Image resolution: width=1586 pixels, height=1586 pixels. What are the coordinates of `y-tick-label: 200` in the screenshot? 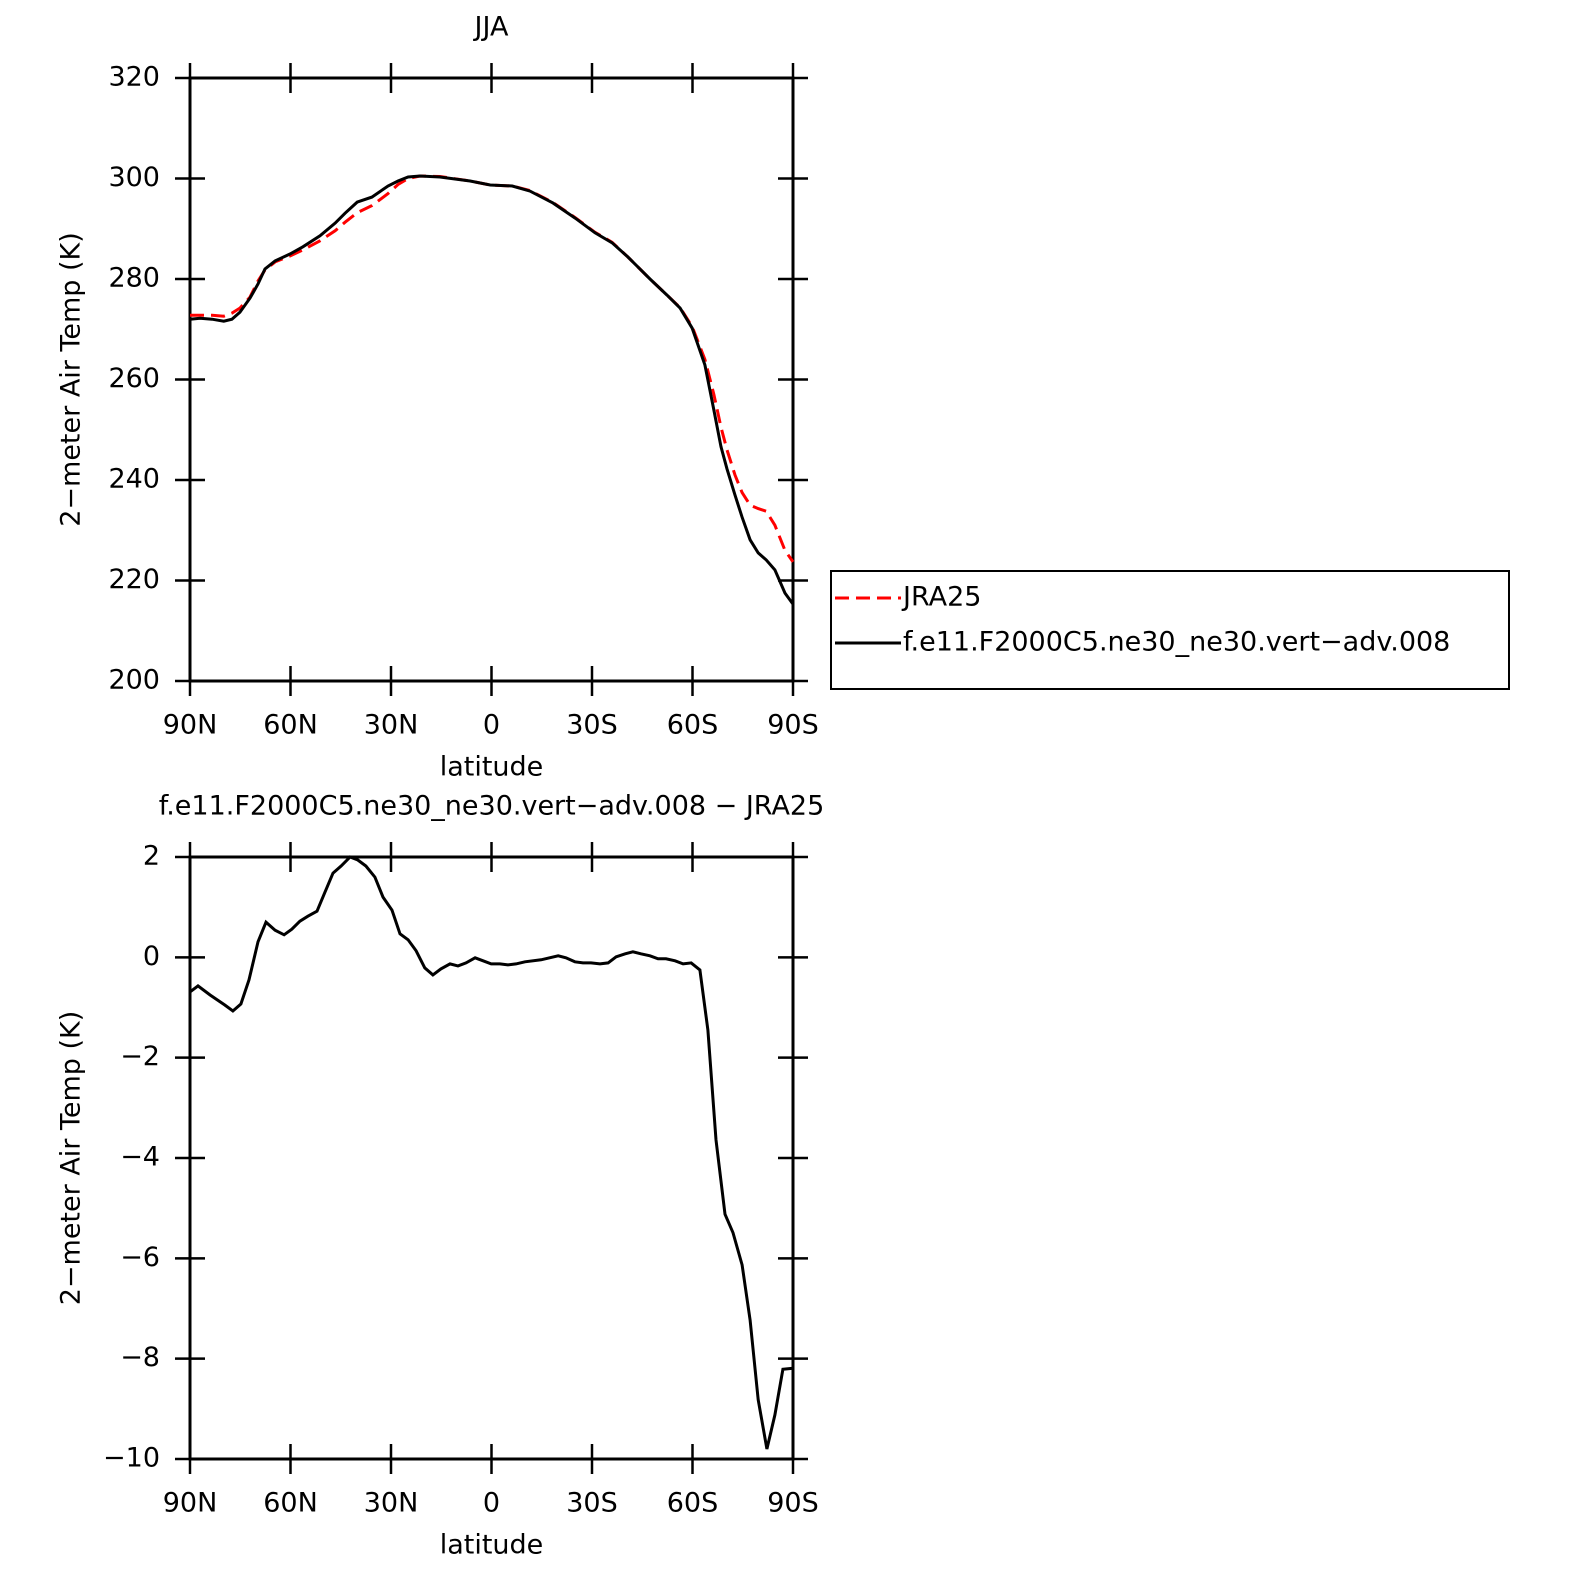 It's located at (134, 680).